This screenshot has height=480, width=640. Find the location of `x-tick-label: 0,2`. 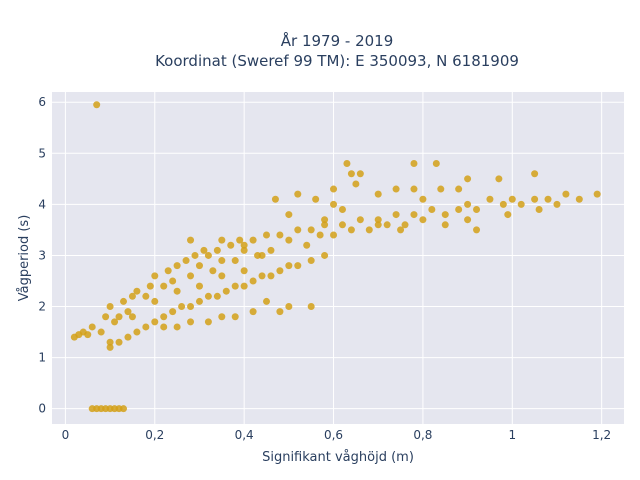

x-tick-label: 0,2 is located at coordinates (154, 435).